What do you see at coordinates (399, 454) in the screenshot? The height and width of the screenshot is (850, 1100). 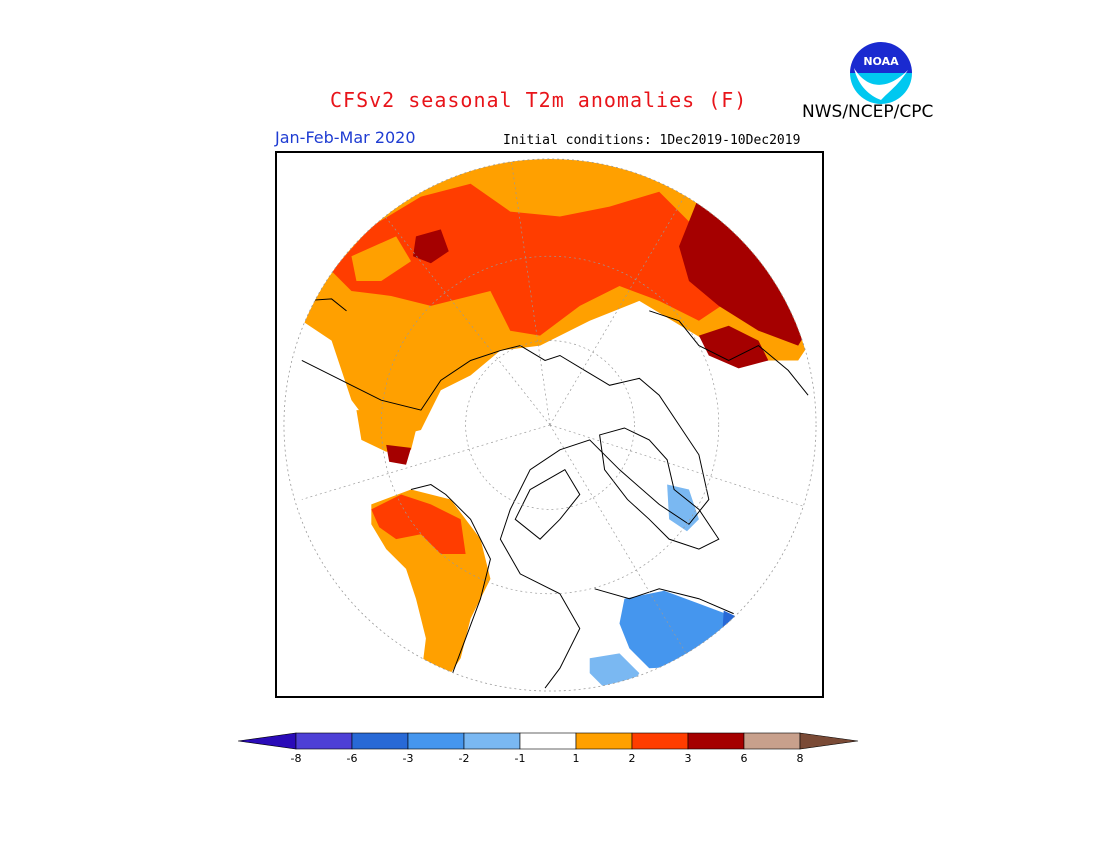 I see `anomaly-region-north-africa-dark-red` at bounding box center [399, 454].